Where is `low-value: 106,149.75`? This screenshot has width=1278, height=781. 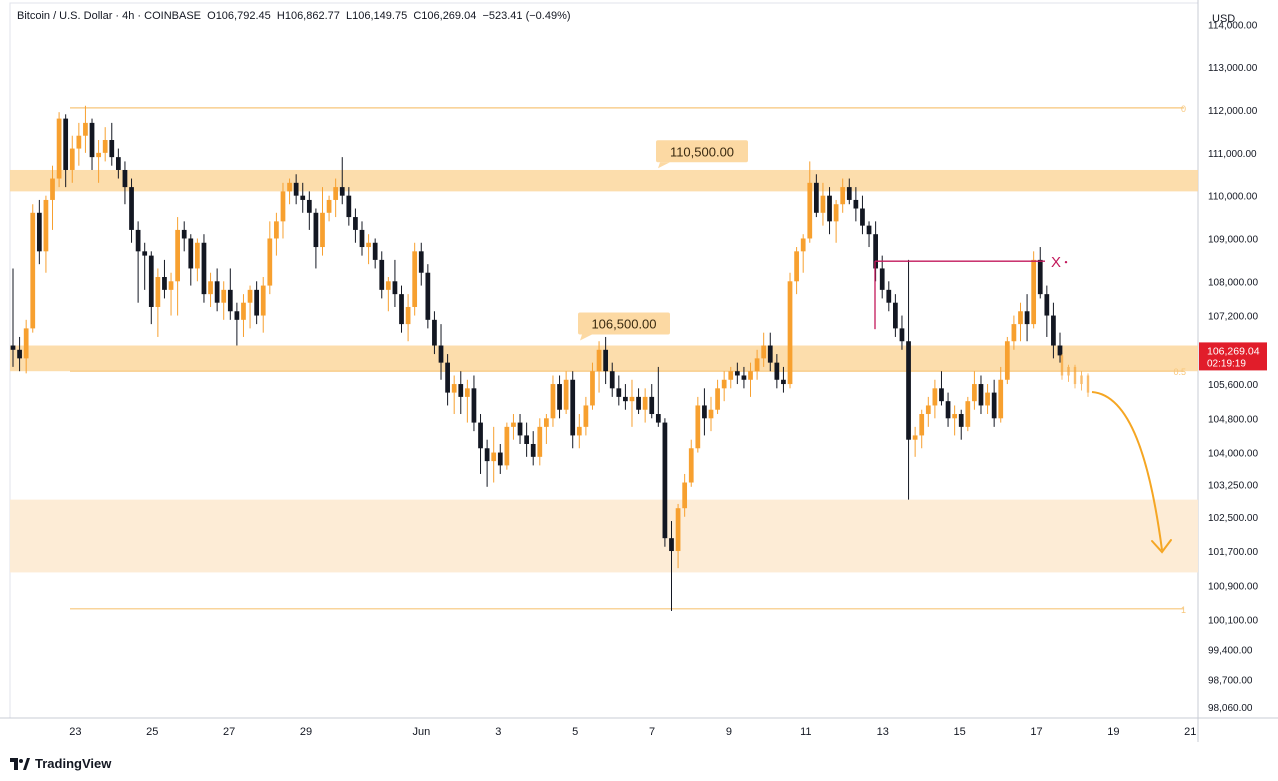
low-value: 106,149.75 is located at coordinates (380, 16).